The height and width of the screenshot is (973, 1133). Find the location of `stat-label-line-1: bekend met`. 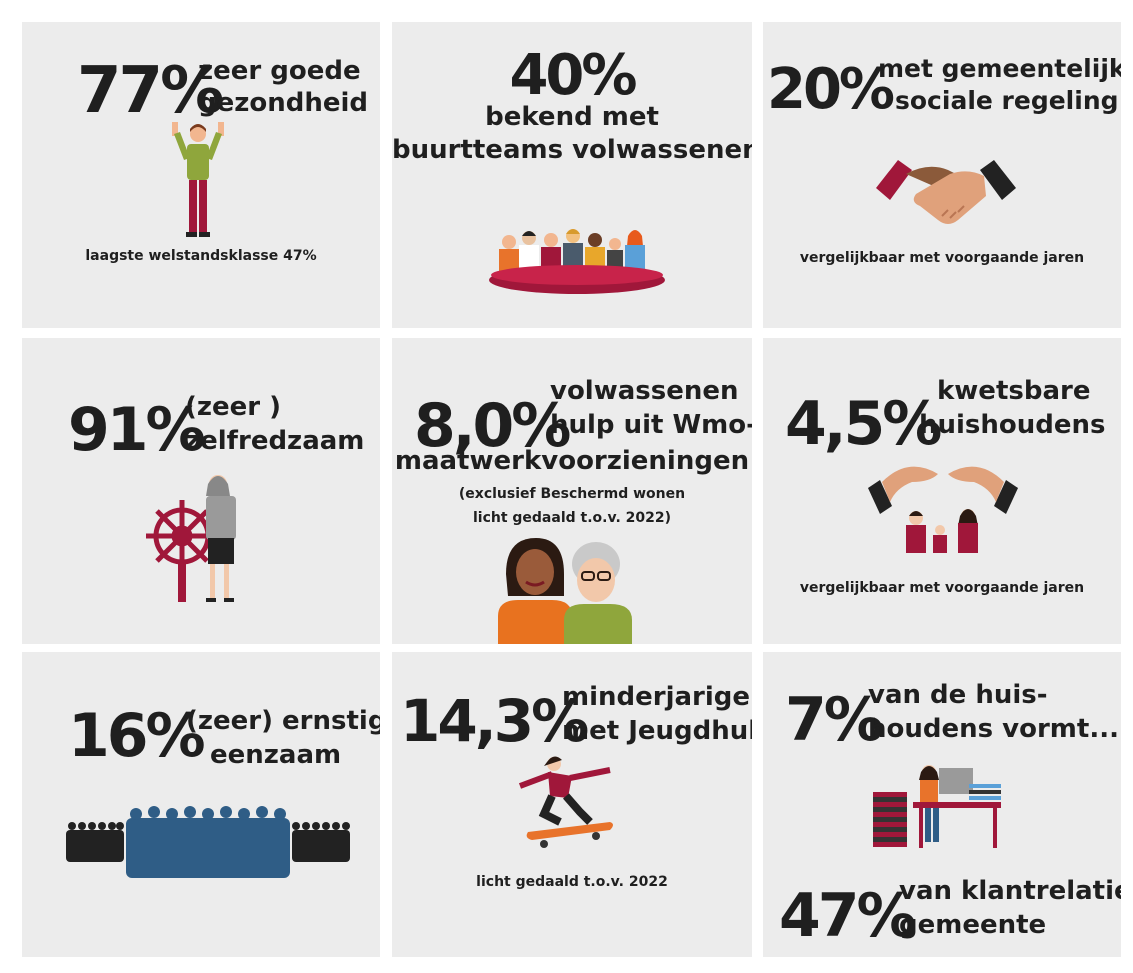

stat-label-line-1: bekend met is located at coordinates (572, 117).